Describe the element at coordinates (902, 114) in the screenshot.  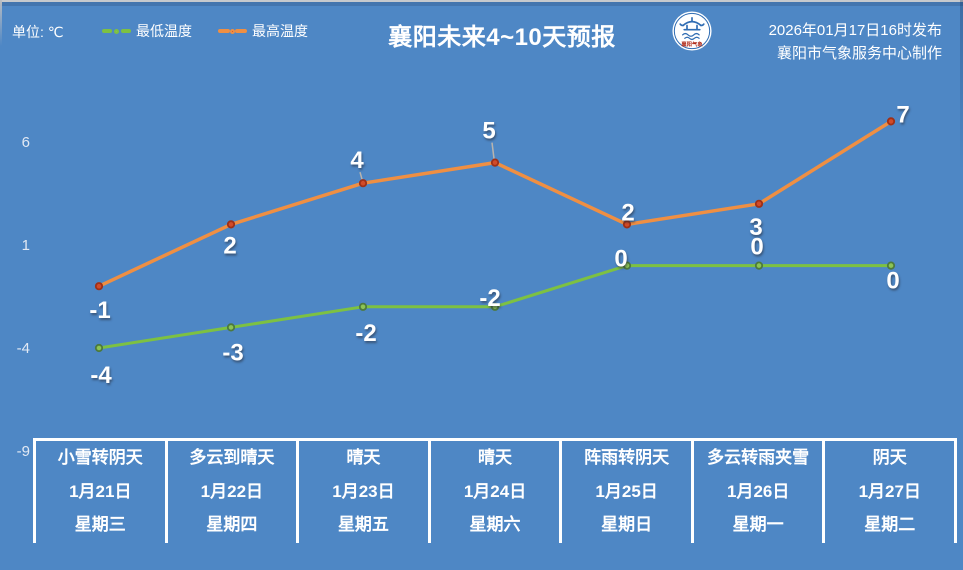
I see `data-label: 7` at that location.